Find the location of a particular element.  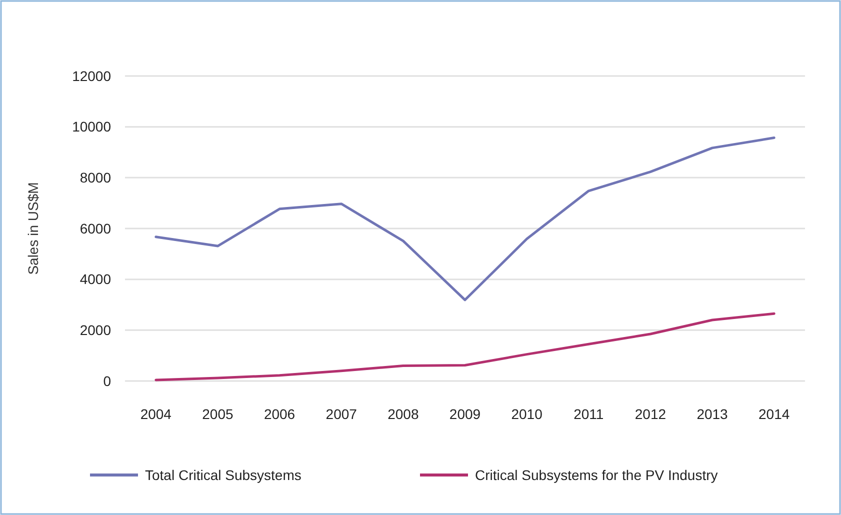

x-tick-label: 2004 is located at coordinates (156, 414).